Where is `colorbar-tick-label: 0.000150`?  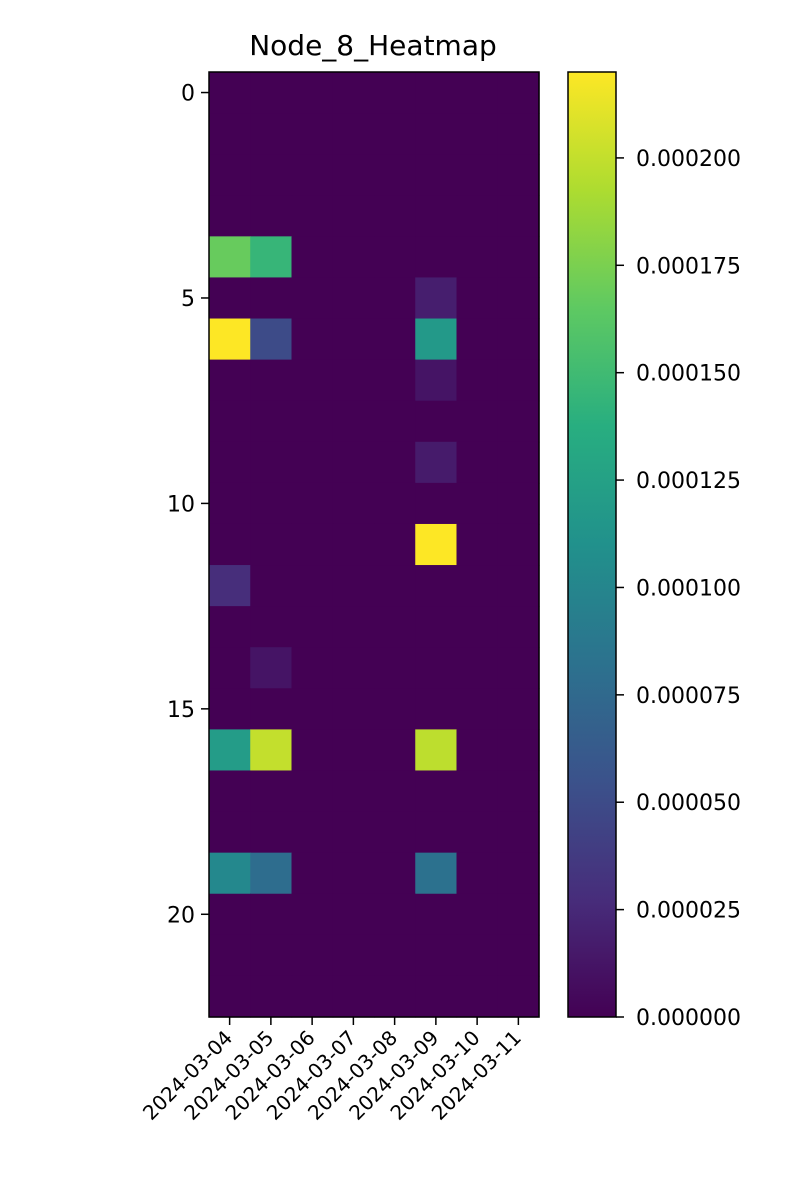
colorbar-tick-label: 0.000150 is located at coordinates (688, 374).